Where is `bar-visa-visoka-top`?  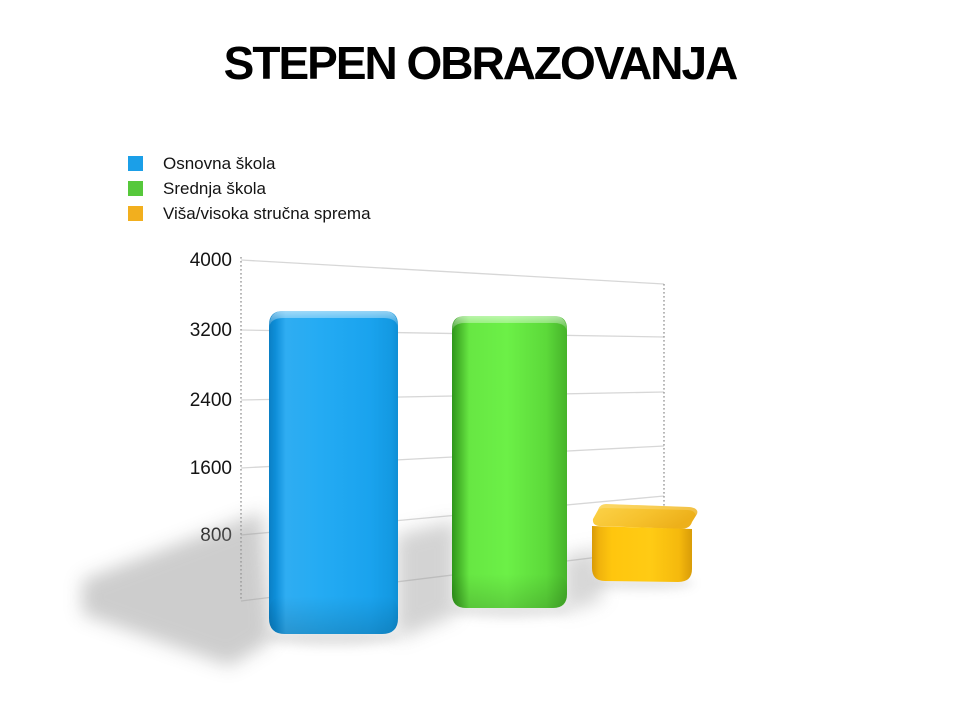 bar-visa-visoka-top is located at coordinates (645, 516).